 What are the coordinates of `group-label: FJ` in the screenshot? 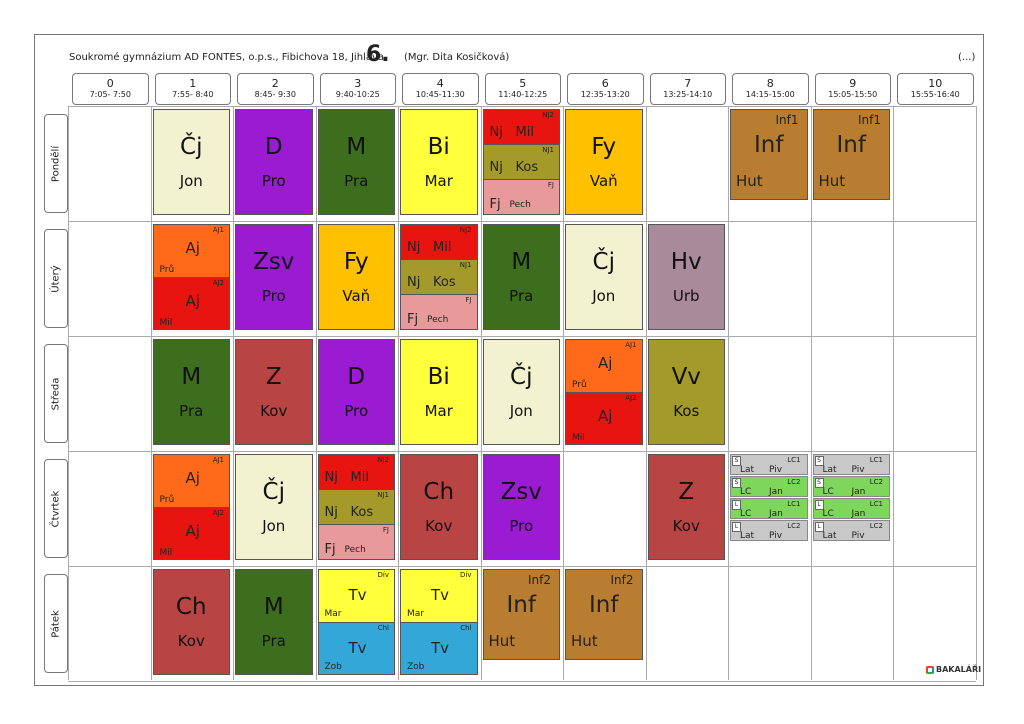 It's located at (385, 530).